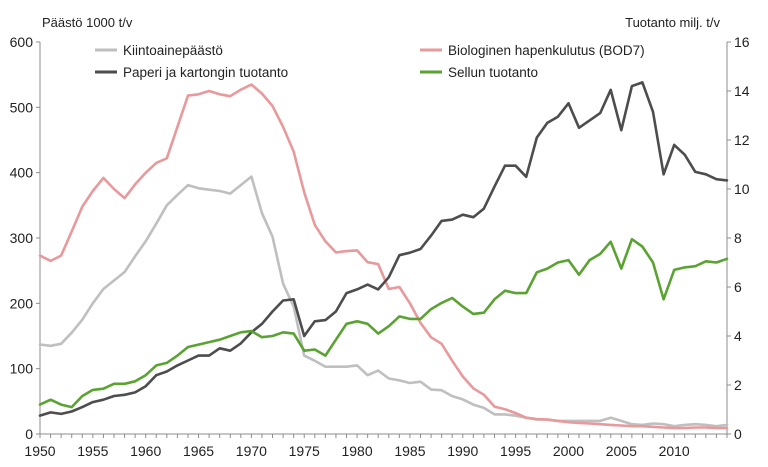  Describe the element at coordinates (493, 72) in the screenshot. I see `legend-label: Sellun tuotanto` at that location.